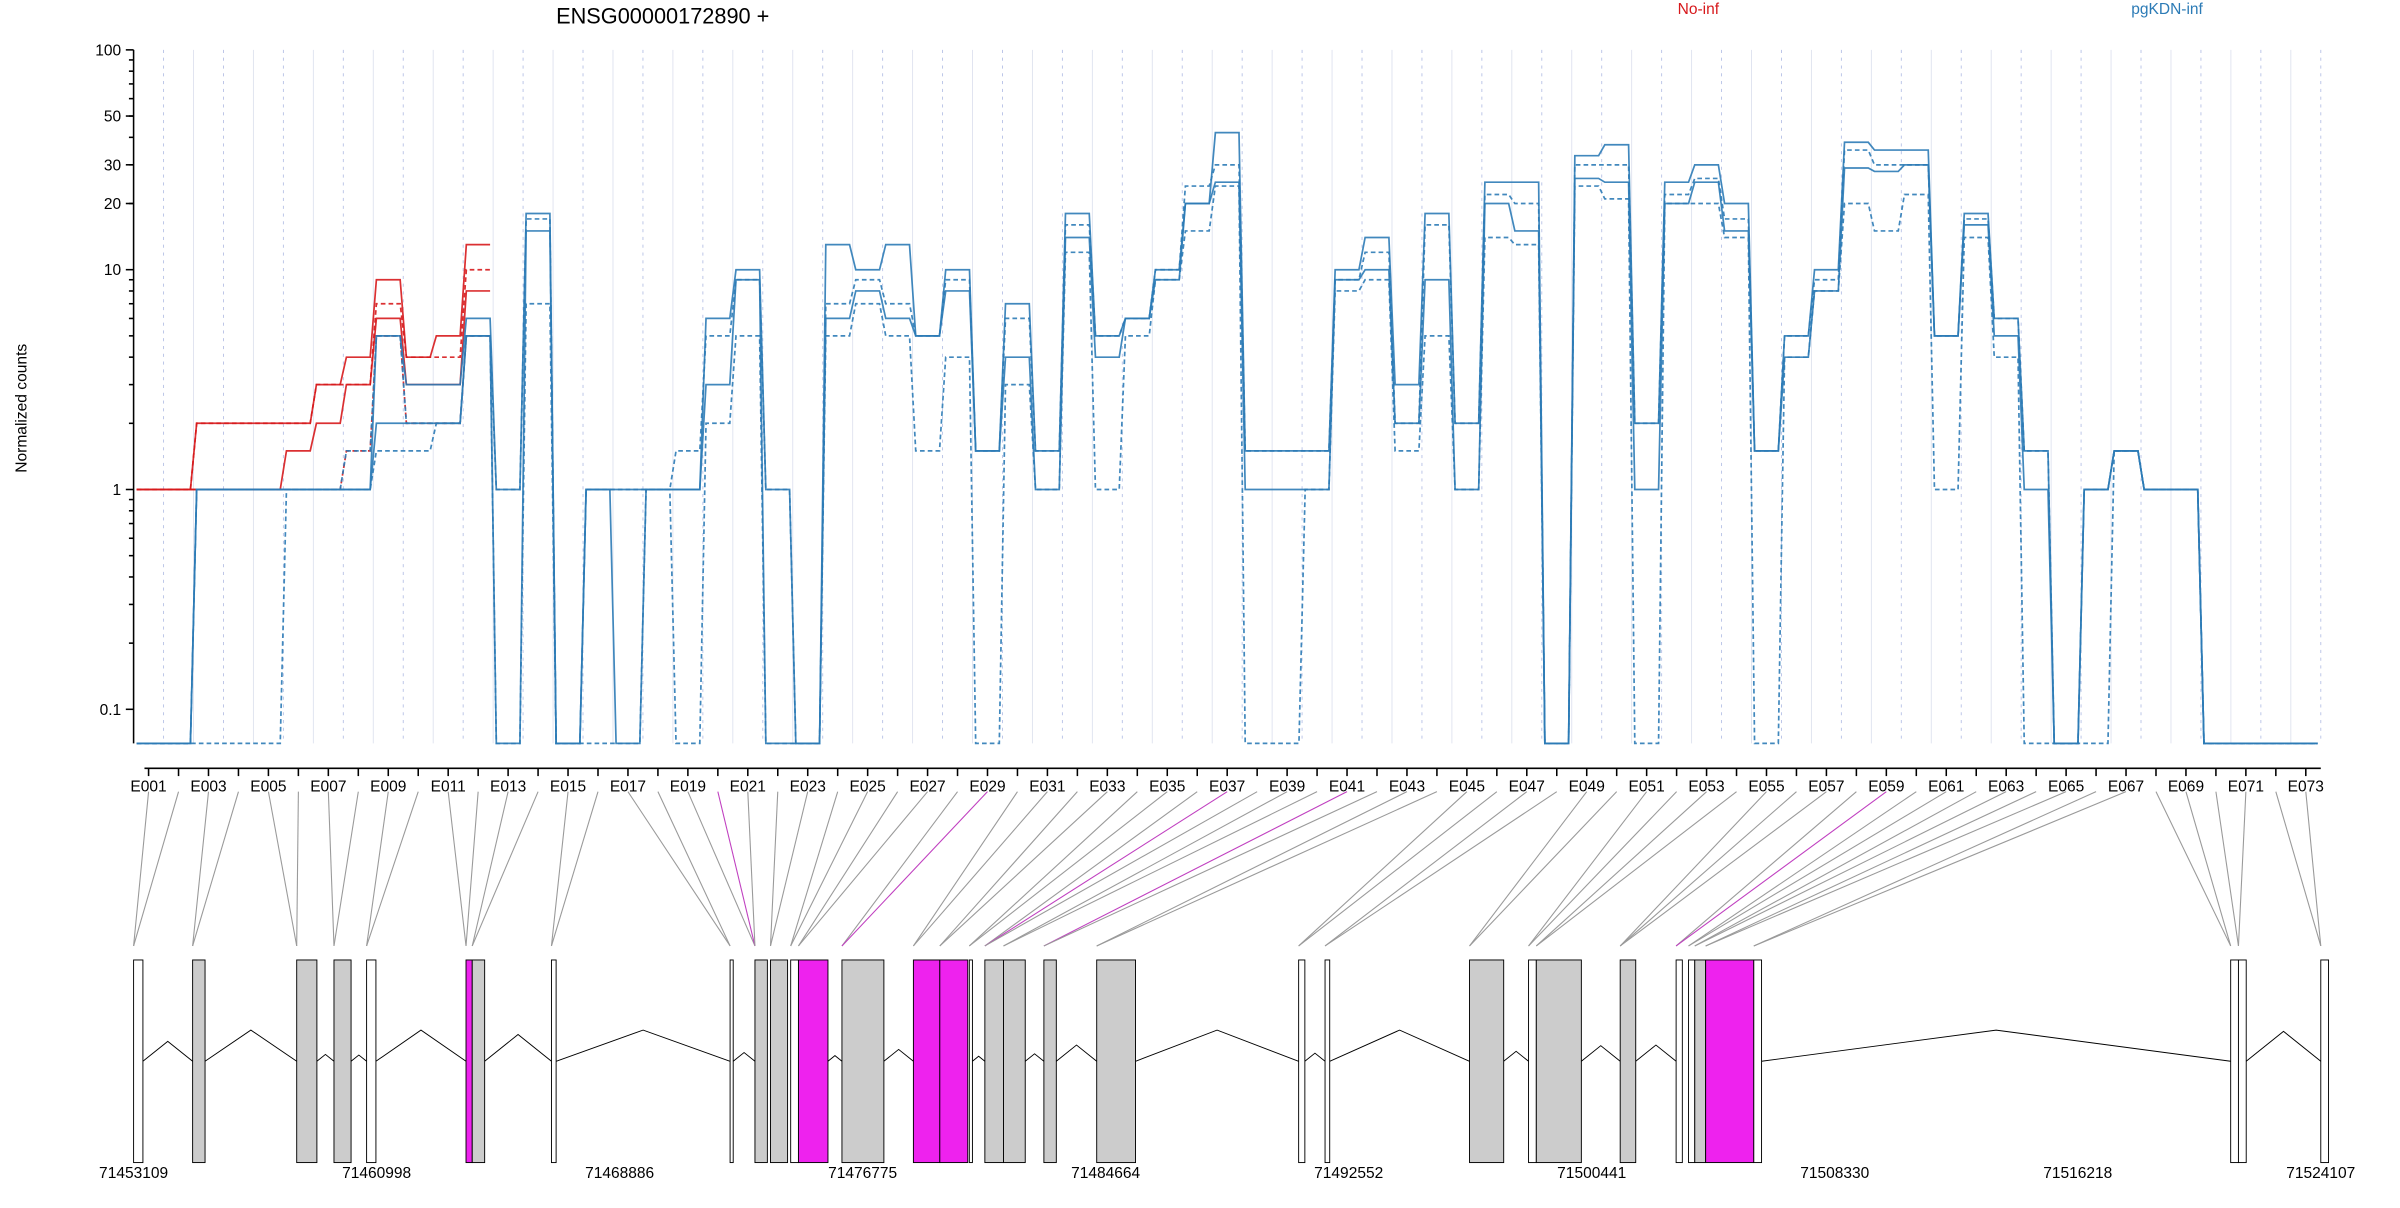 Image resolution: width=2400 pixels, height=1208 pixels. What do you see at coordinates (662, 15) in the screenshot?
I see `chart-title: ENSG00000172890 +` at bounding box center [662, 15].